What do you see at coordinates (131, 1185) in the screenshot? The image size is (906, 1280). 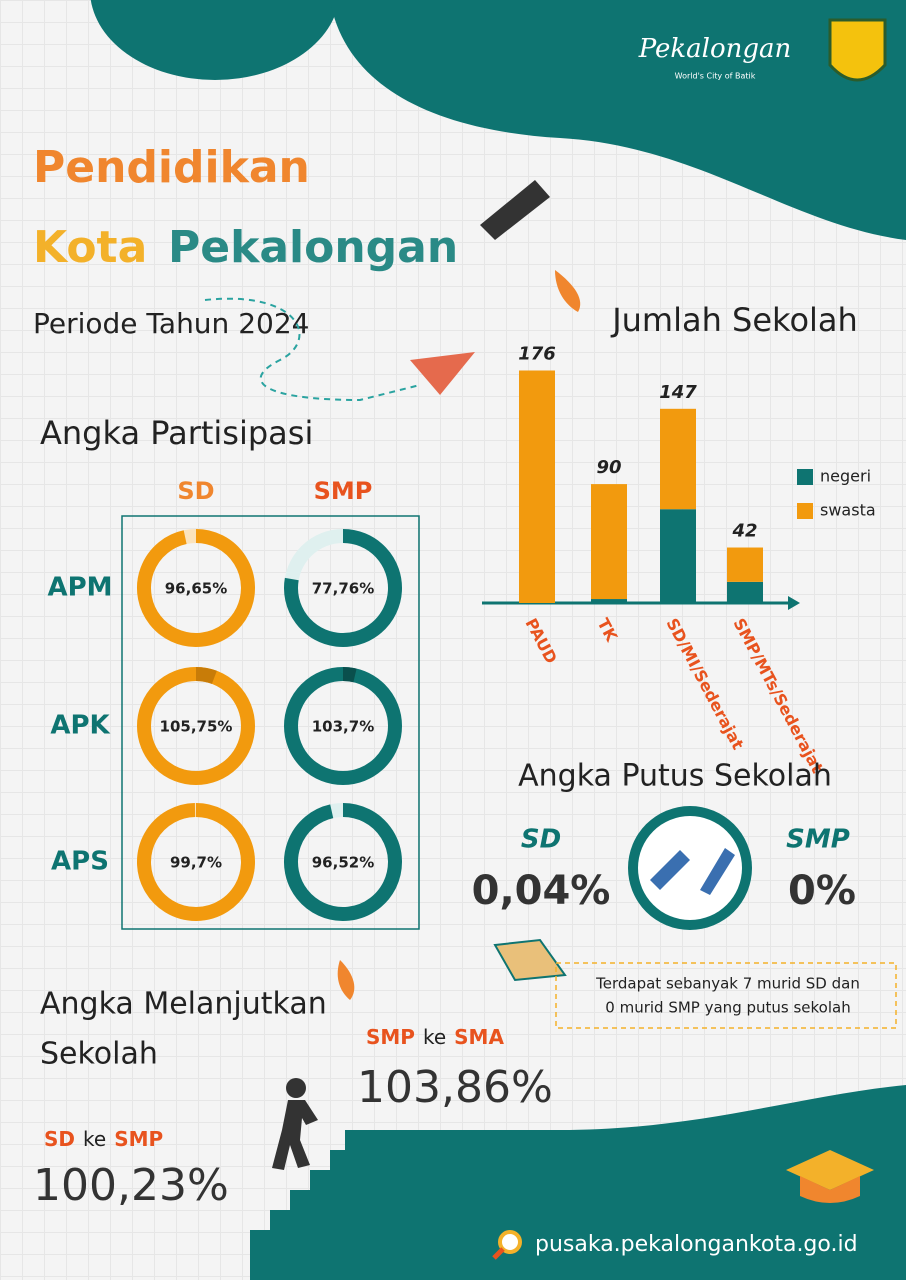 I see `transition-value: 100,23%` at bounding box center [131, 1185].